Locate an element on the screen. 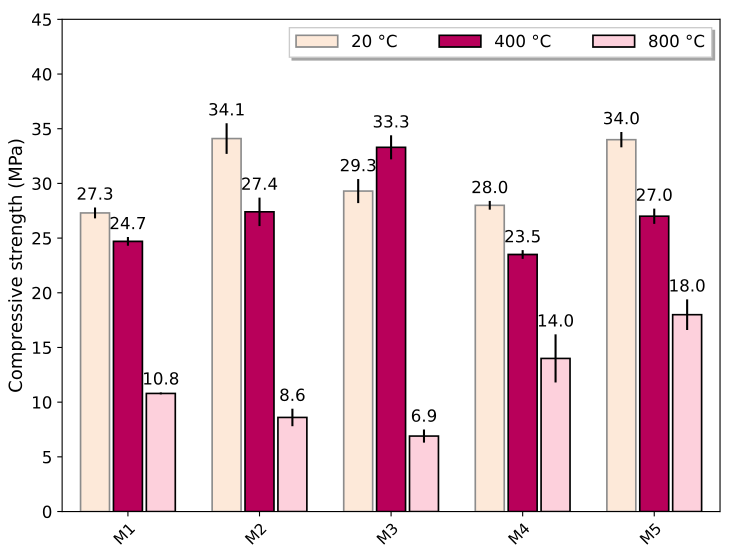  y-tick-label: 25 is located at coordinates (41, 238).